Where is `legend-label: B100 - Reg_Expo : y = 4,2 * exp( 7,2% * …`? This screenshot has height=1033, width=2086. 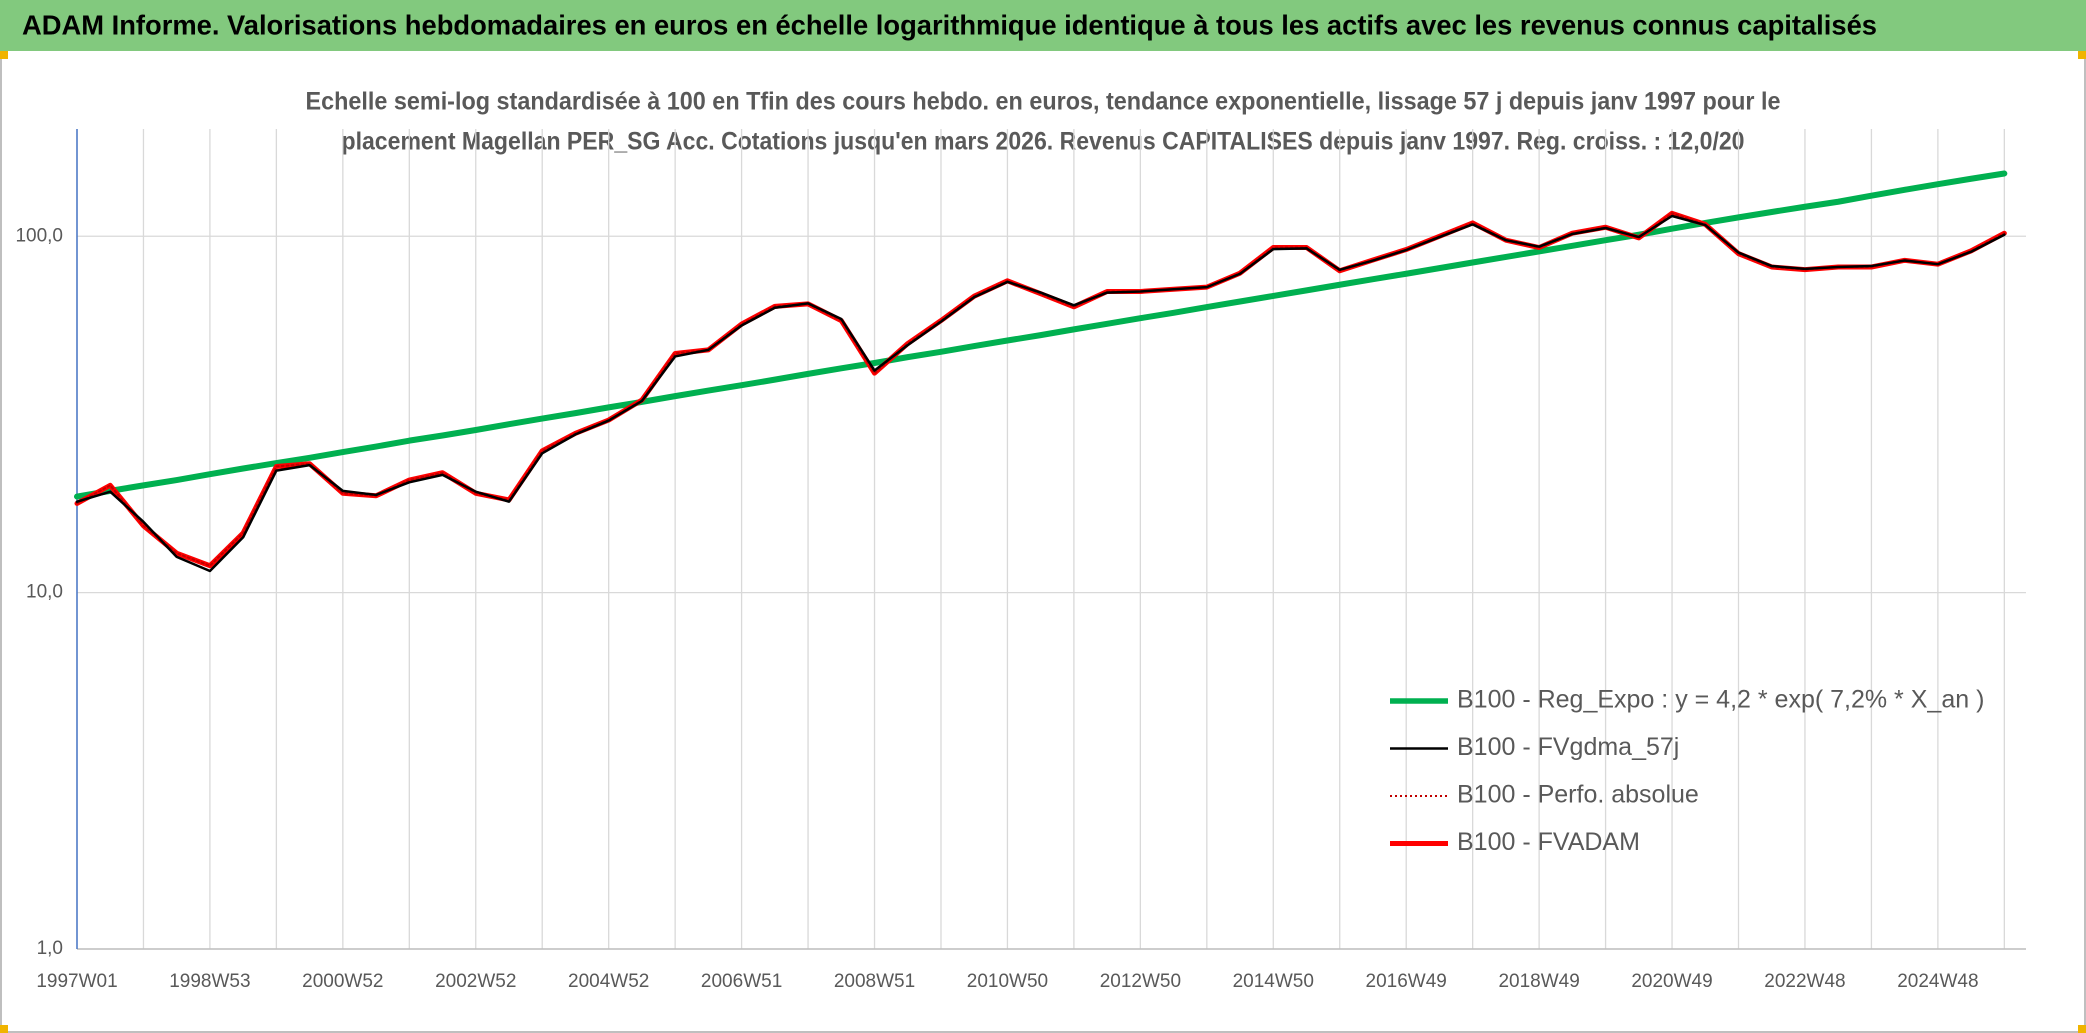 legend-label: B100 - Reg_Expo : y = 4,2 * exp( 7,2% * … is located at coordinates (1720, 700).